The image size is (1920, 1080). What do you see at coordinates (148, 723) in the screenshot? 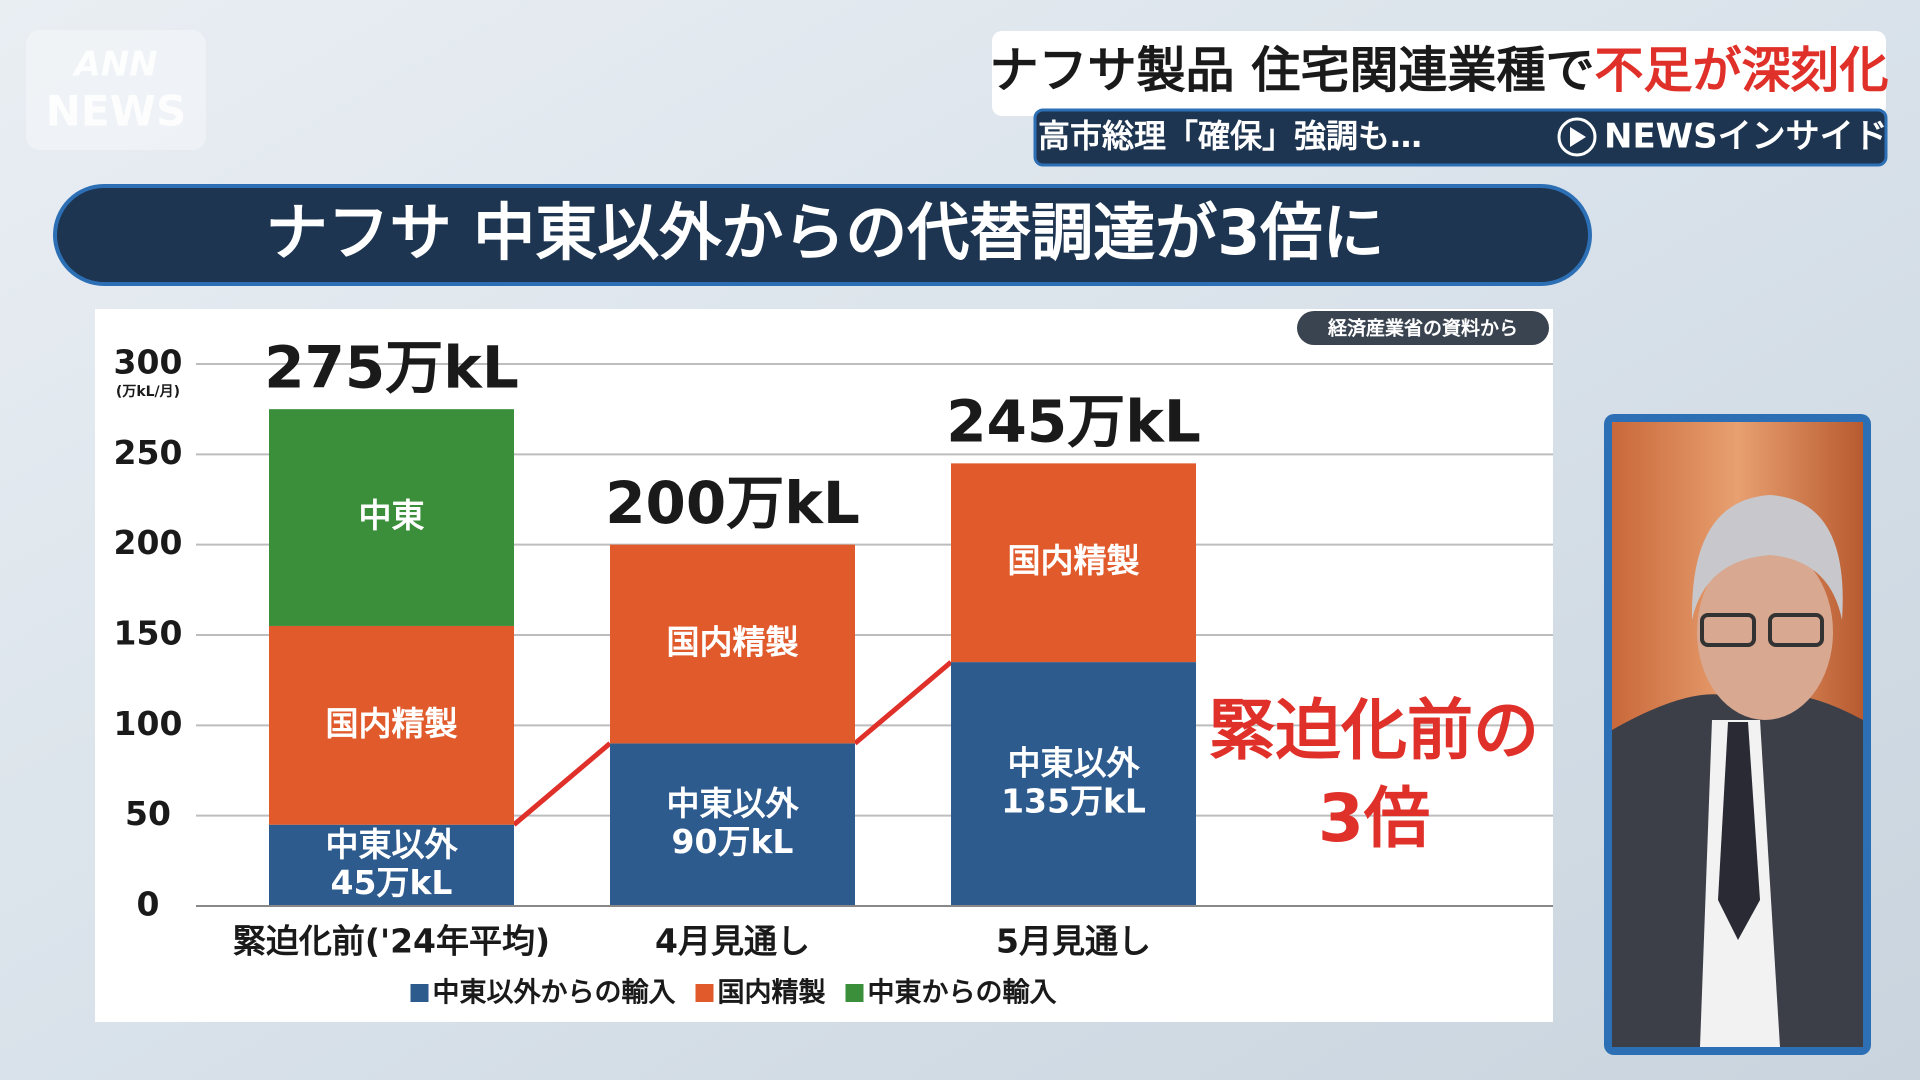
I see `y-tick-label: 100` at bounding box center [148, 723].